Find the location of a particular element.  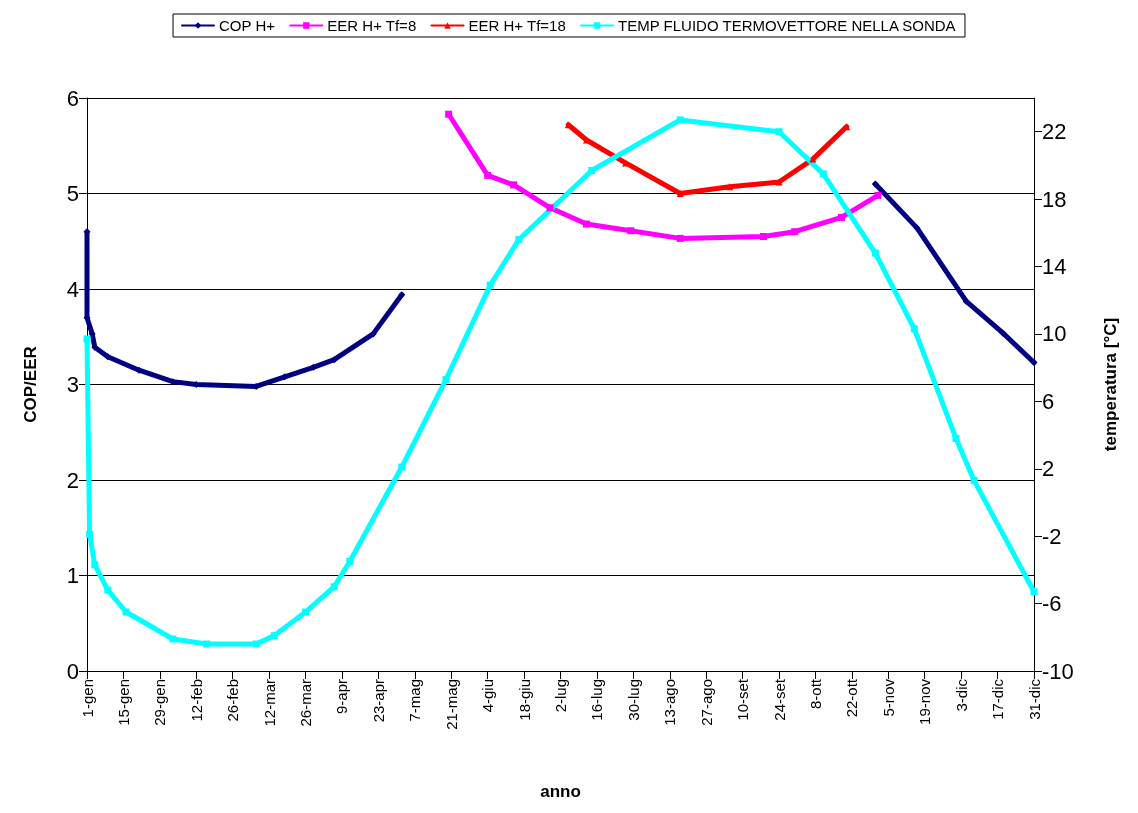

y-tick-label: 4 is located at coordinates (72, 289).